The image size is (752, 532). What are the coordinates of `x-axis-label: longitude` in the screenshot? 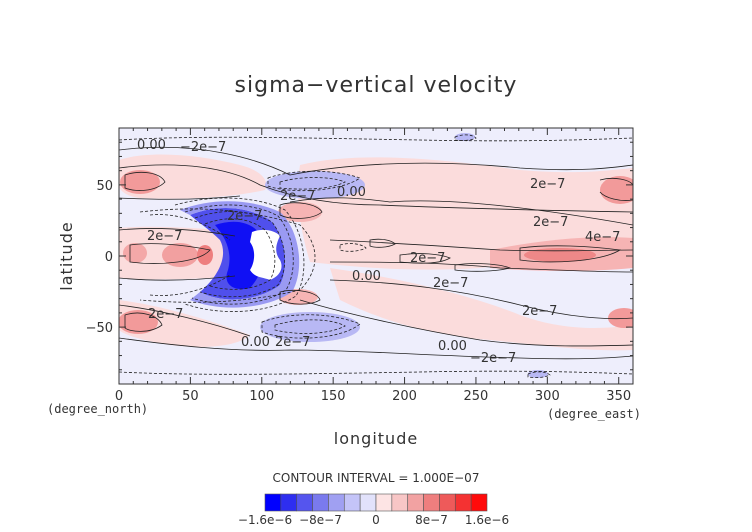 It's located at (376, 438).